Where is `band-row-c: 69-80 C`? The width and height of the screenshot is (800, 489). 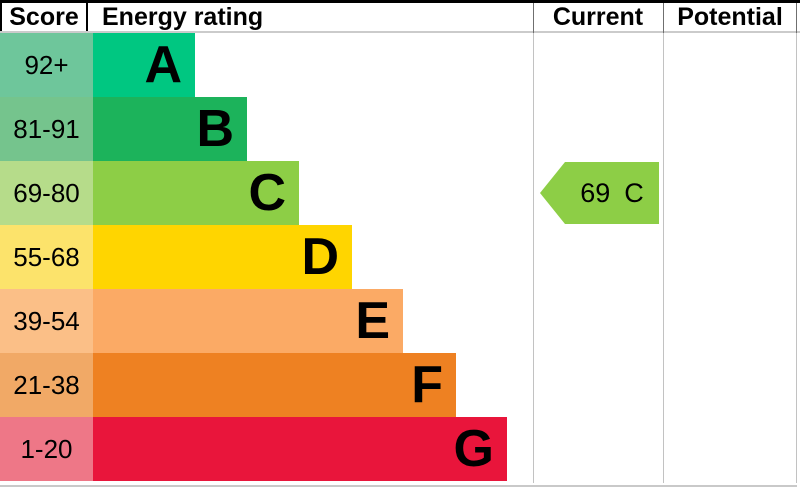
band-row-c: 69-80 C is located at coordinates (266, 193).